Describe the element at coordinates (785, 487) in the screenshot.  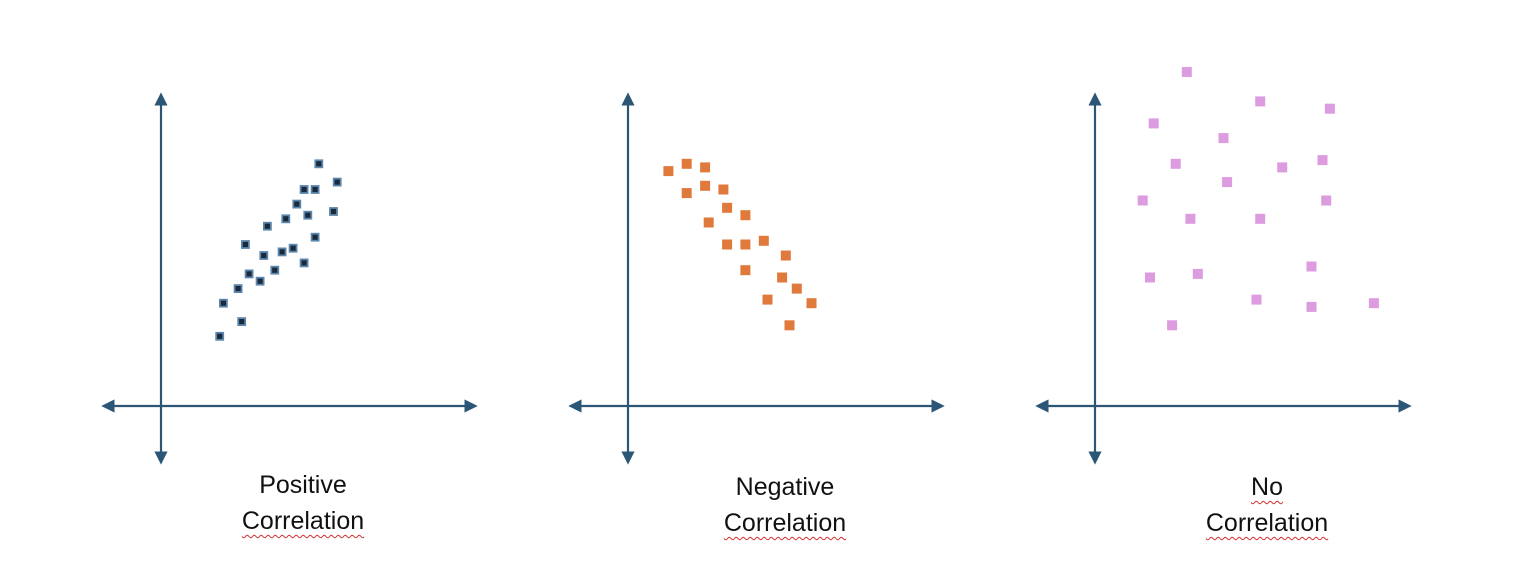
I see `caption-line: Negative` at that location.